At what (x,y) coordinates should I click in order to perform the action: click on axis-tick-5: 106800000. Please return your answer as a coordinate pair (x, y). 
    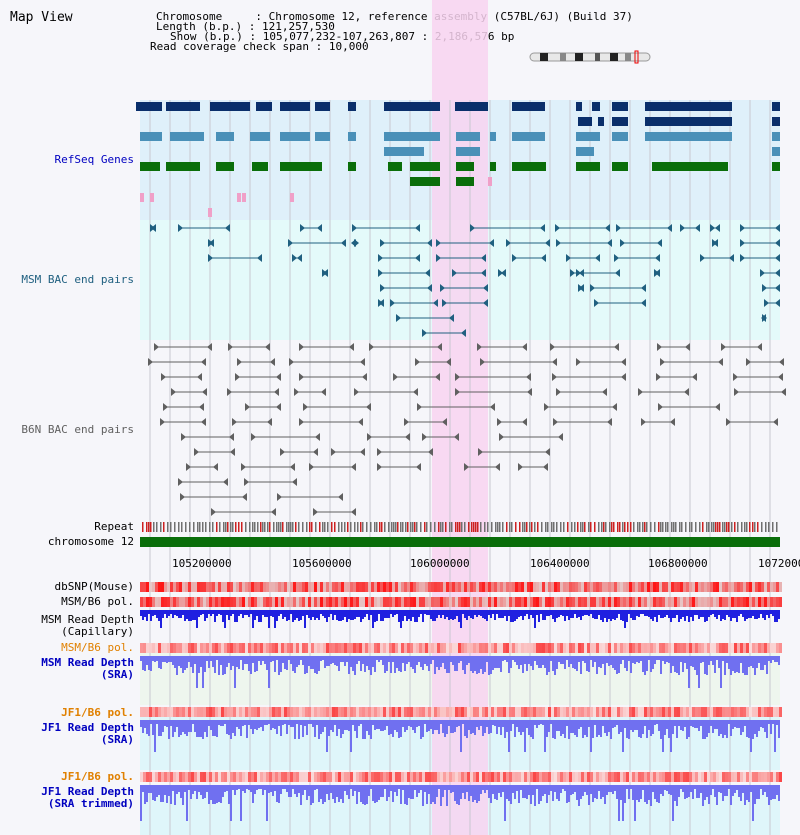
    Looking at the image, I should click on (678, 563).